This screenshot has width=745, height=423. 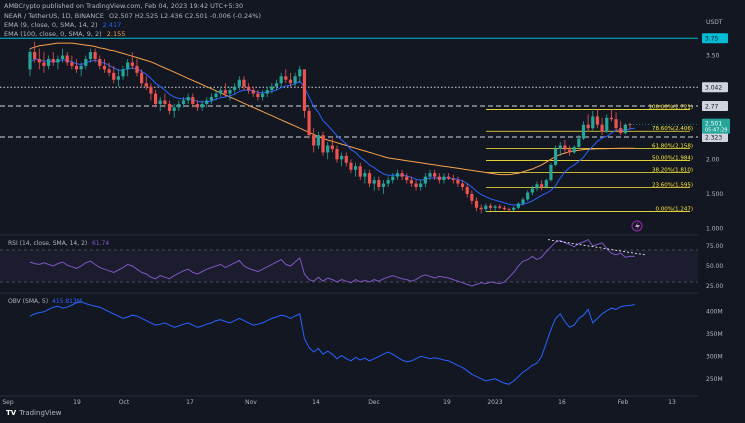 I want to click on last-price-value: 2.501, so click(x=713, y=124).